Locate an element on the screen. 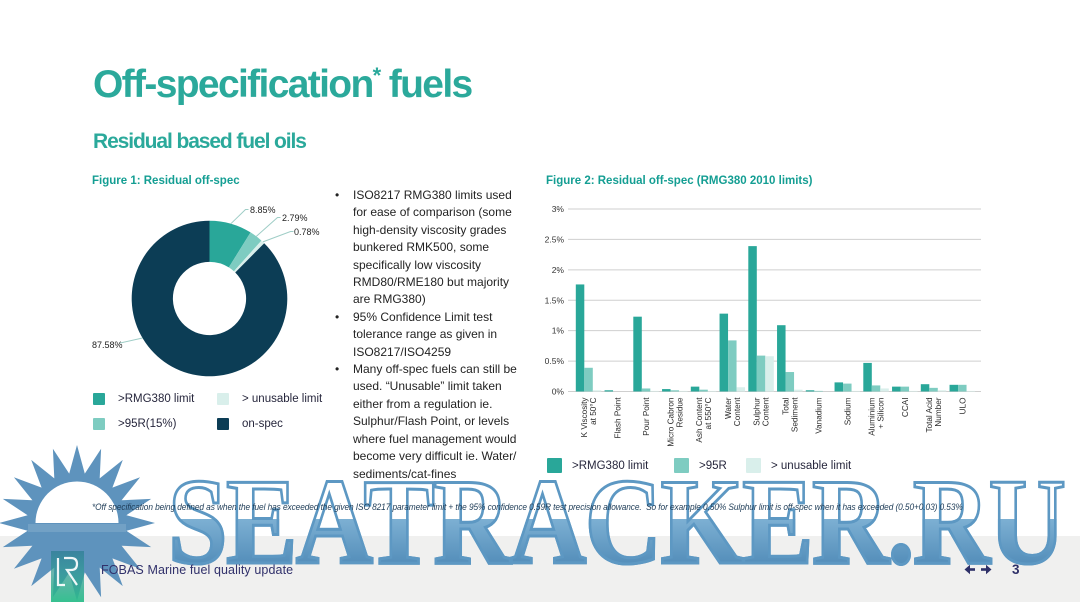 This screenshot has width=1080, height=602. svg-text: Micro Cabron is located at coordinates (670, 422).